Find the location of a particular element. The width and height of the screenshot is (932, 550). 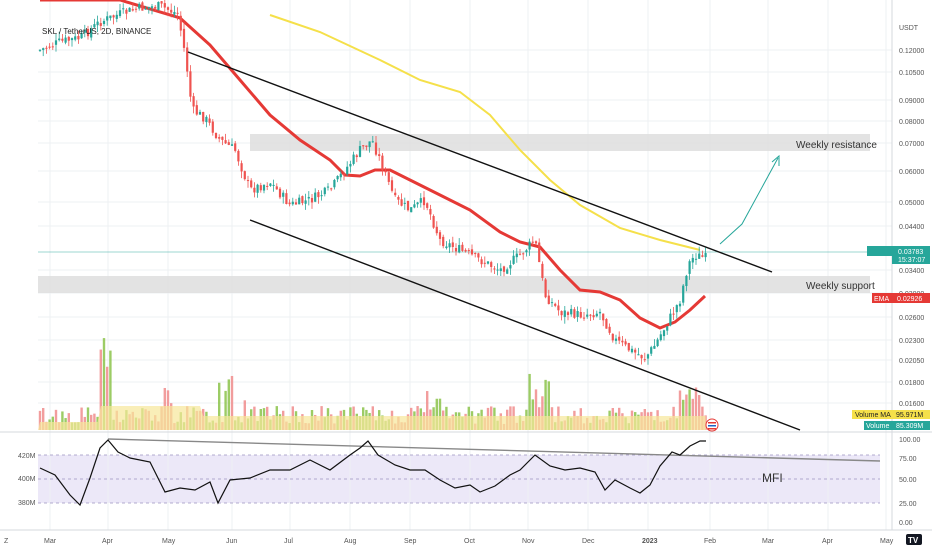

price-tick-label: 0.09000 is located at coordinates (911, 101).